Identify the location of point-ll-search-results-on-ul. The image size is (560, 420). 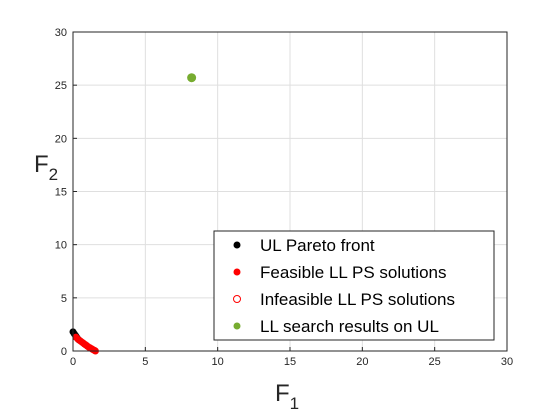
(192, 78).